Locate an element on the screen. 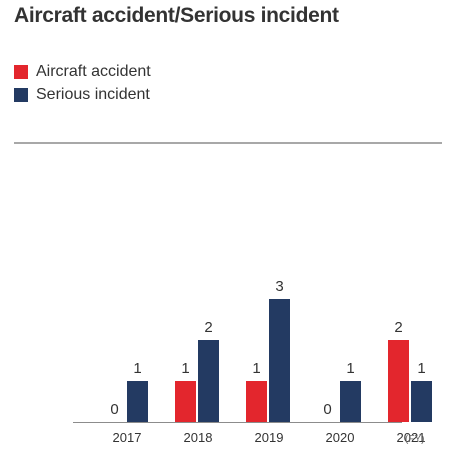 This screenshot has width=463, height=464. legend-swatch-serious-incident is located at coordinates (21, 94).